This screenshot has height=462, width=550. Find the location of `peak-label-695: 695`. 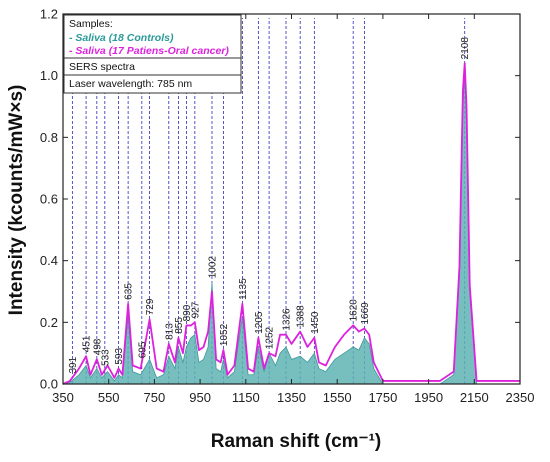

peak-label-695: 695 is located at coordinates (142, 349).